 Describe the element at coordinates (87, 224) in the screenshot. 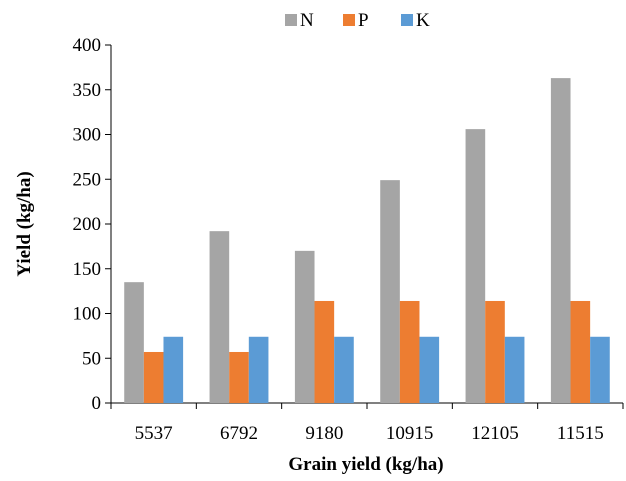

I see `y-tick-label: 200` at that location.